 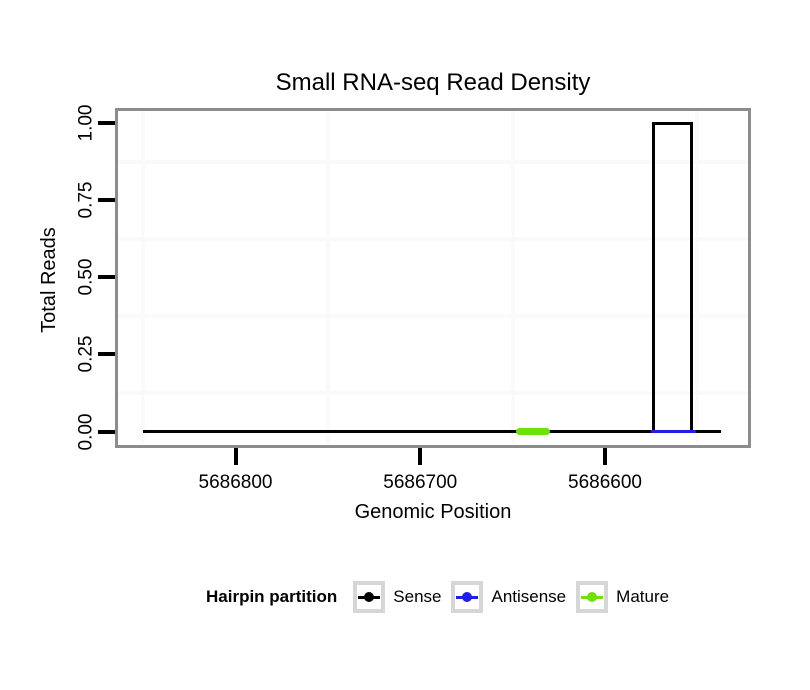 What do you see at coordinates (272, 596) in the screenshot?
I see `legend-title: Hairpin partition` at bounding box center [272, 596].